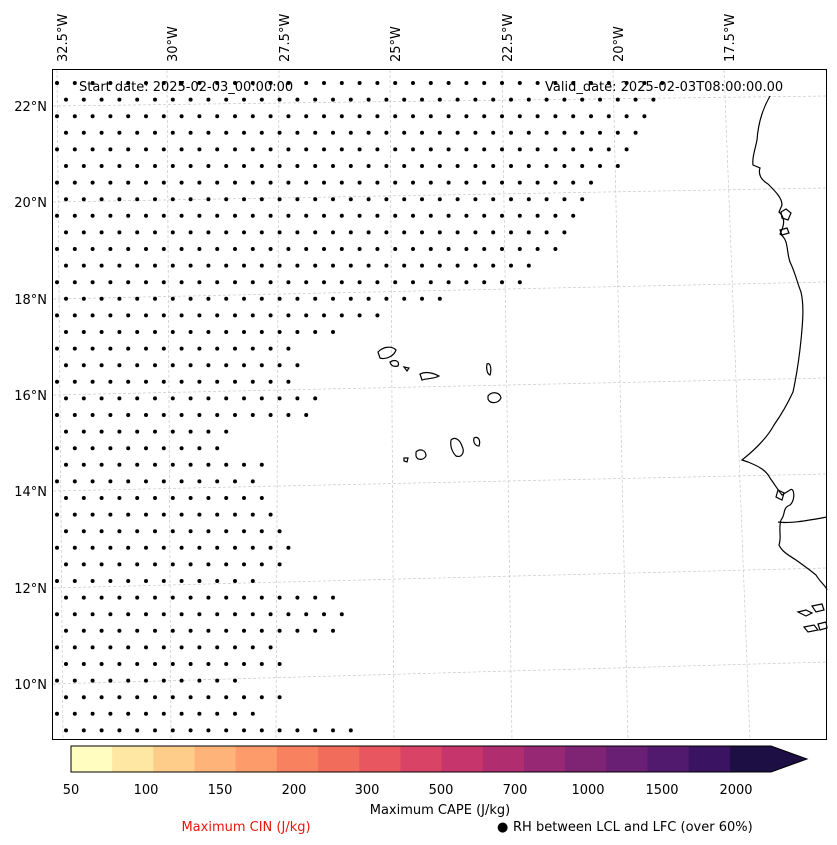 The image size is (837, 845). What do you see at coordinates (730, 38) in the screenshot?
I see `lon-label: 17.5°W` at bounding box center [730, 38].